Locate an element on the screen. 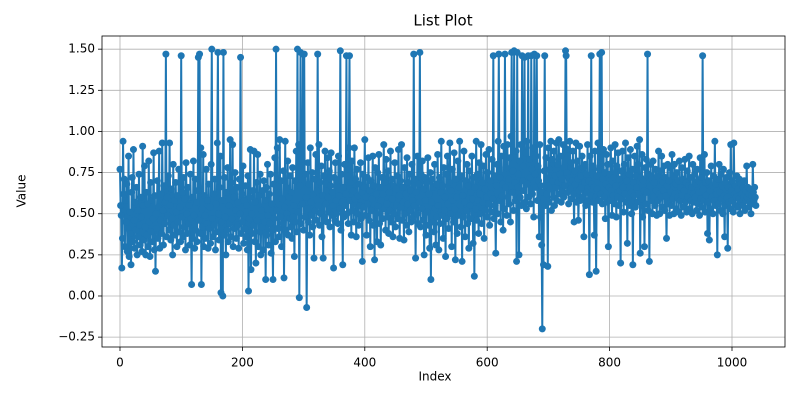  y-tick-label: 0.25 is located at coordinates (81, 254).